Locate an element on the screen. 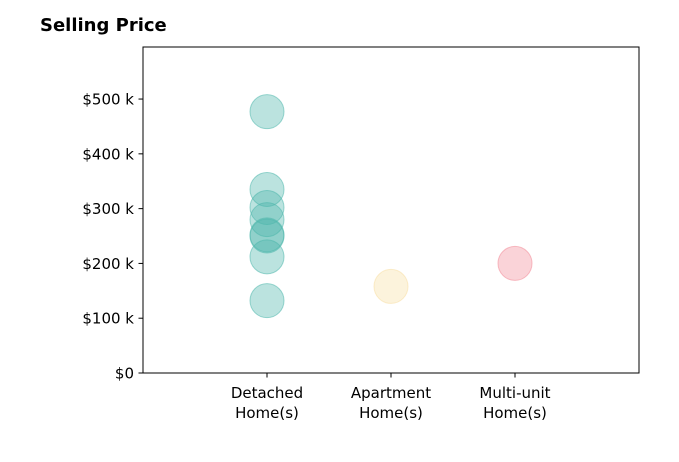 The width and height of the screenshot is (679, 462). y-tick-label: $0 is located at coordinates (124, 374).